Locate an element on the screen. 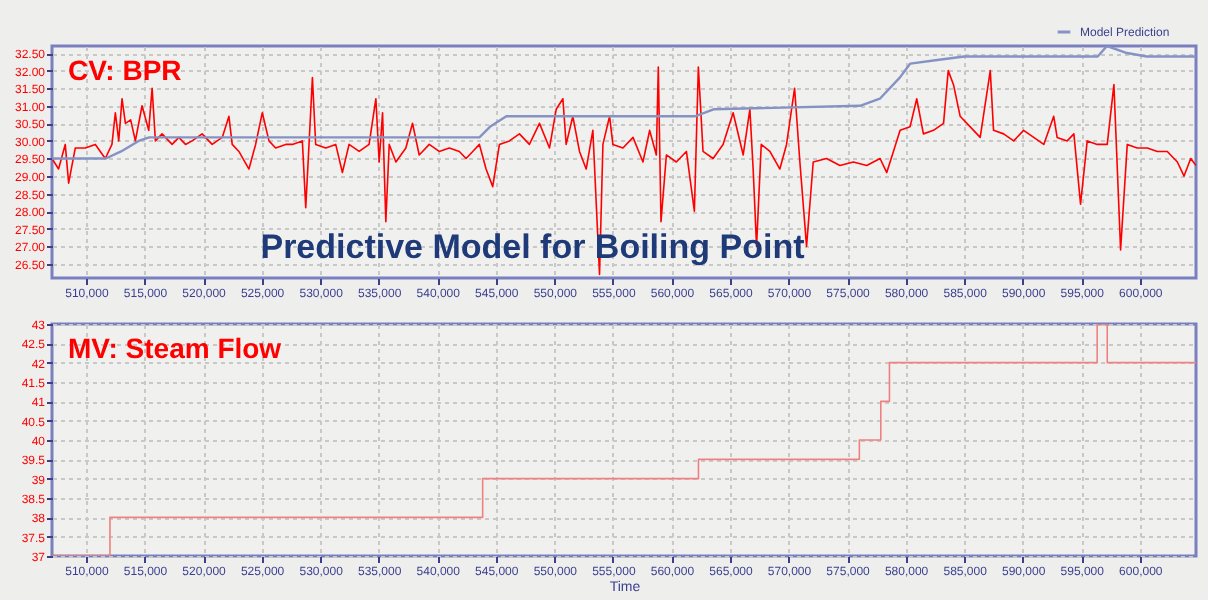  chart-title: CV: BPR is located at coordinates (125, 70).